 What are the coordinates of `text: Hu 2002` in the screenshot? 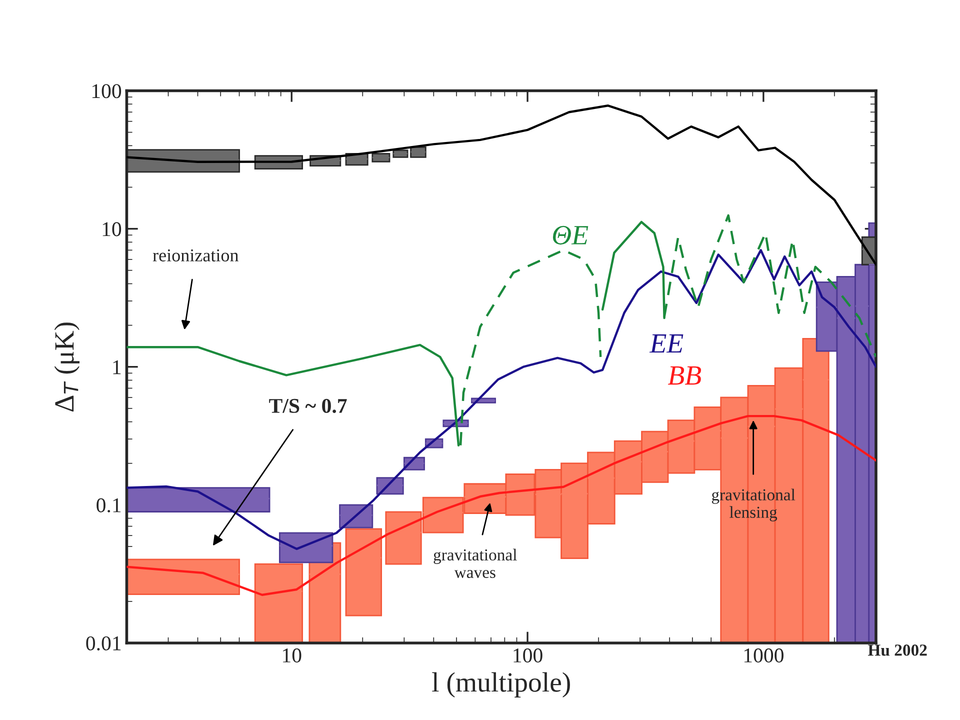 It's located at (897, 650).